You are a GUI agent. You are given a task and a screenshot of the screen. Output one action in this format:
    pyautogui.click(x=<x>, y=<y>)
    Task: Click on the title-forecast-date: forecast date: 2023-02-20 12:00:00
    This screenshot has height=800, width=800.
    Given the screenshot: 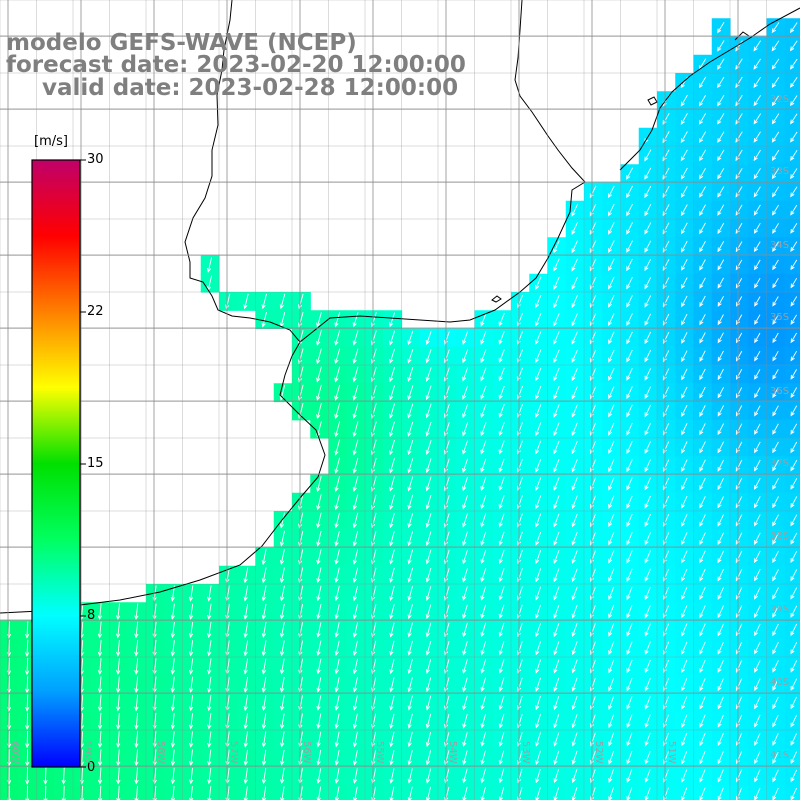 What is the action you would take?
    pyautogui.click(x=236, y=65)
    